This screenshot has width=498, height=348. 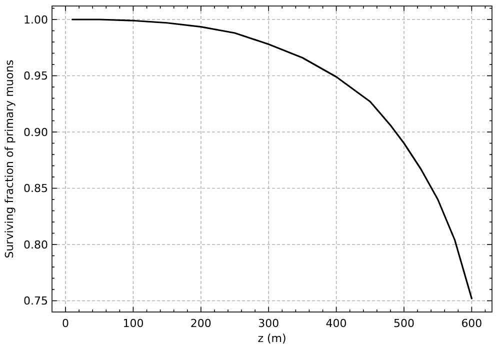 What do you see at coordinates (36, 189) in the screenshot?
I see `y-tick-label: 0.85` at bounding box center [36, 189].